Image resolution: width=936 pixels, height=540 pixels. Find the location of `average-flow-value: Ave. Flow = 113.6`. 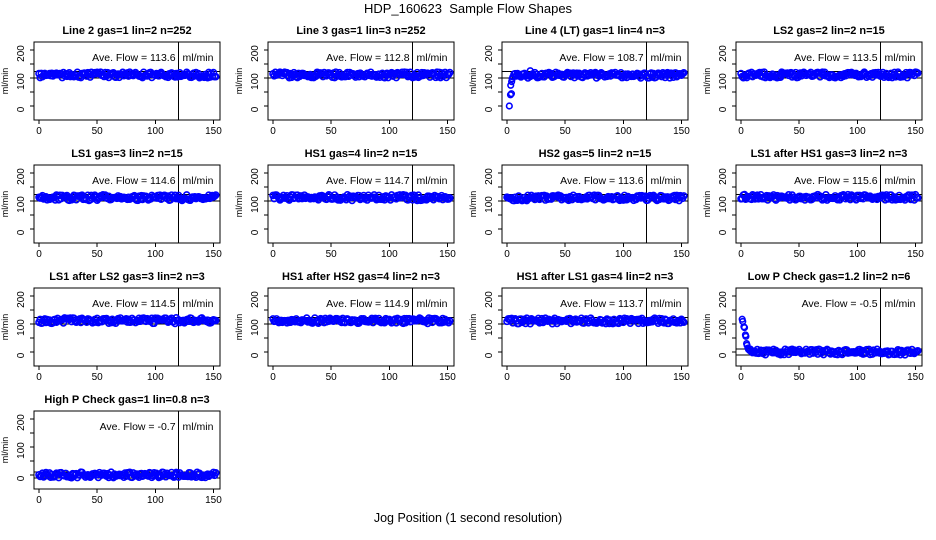

average-flow-value: Ave. Flow = 113.6 is located at coordinates (134, 58).